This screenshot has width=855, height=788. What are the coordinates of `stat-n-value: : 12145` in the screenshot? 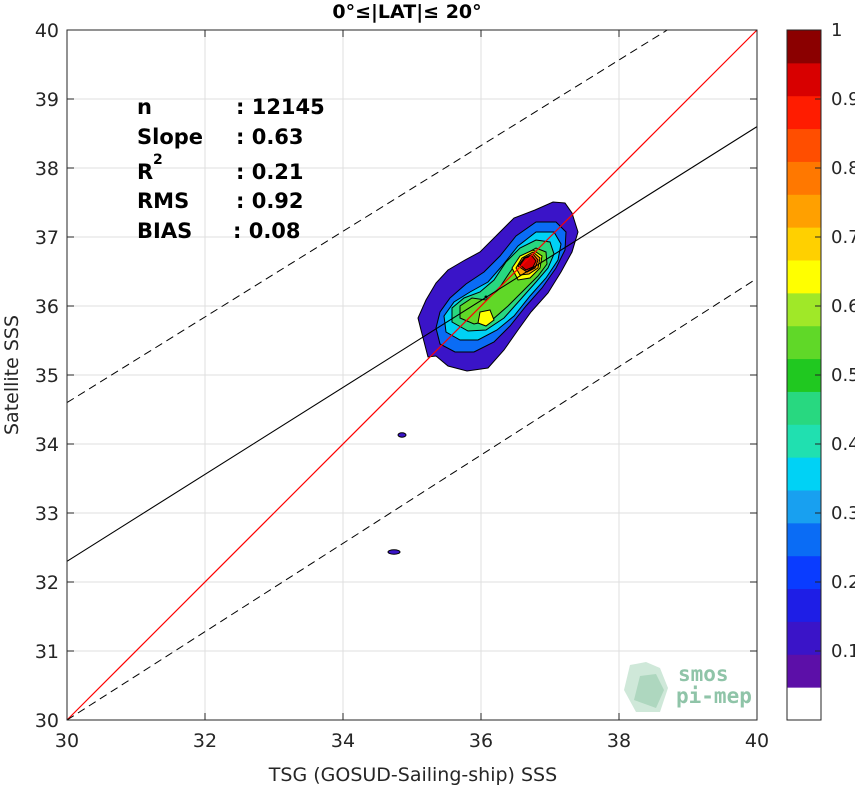 It's located at (280, 107).